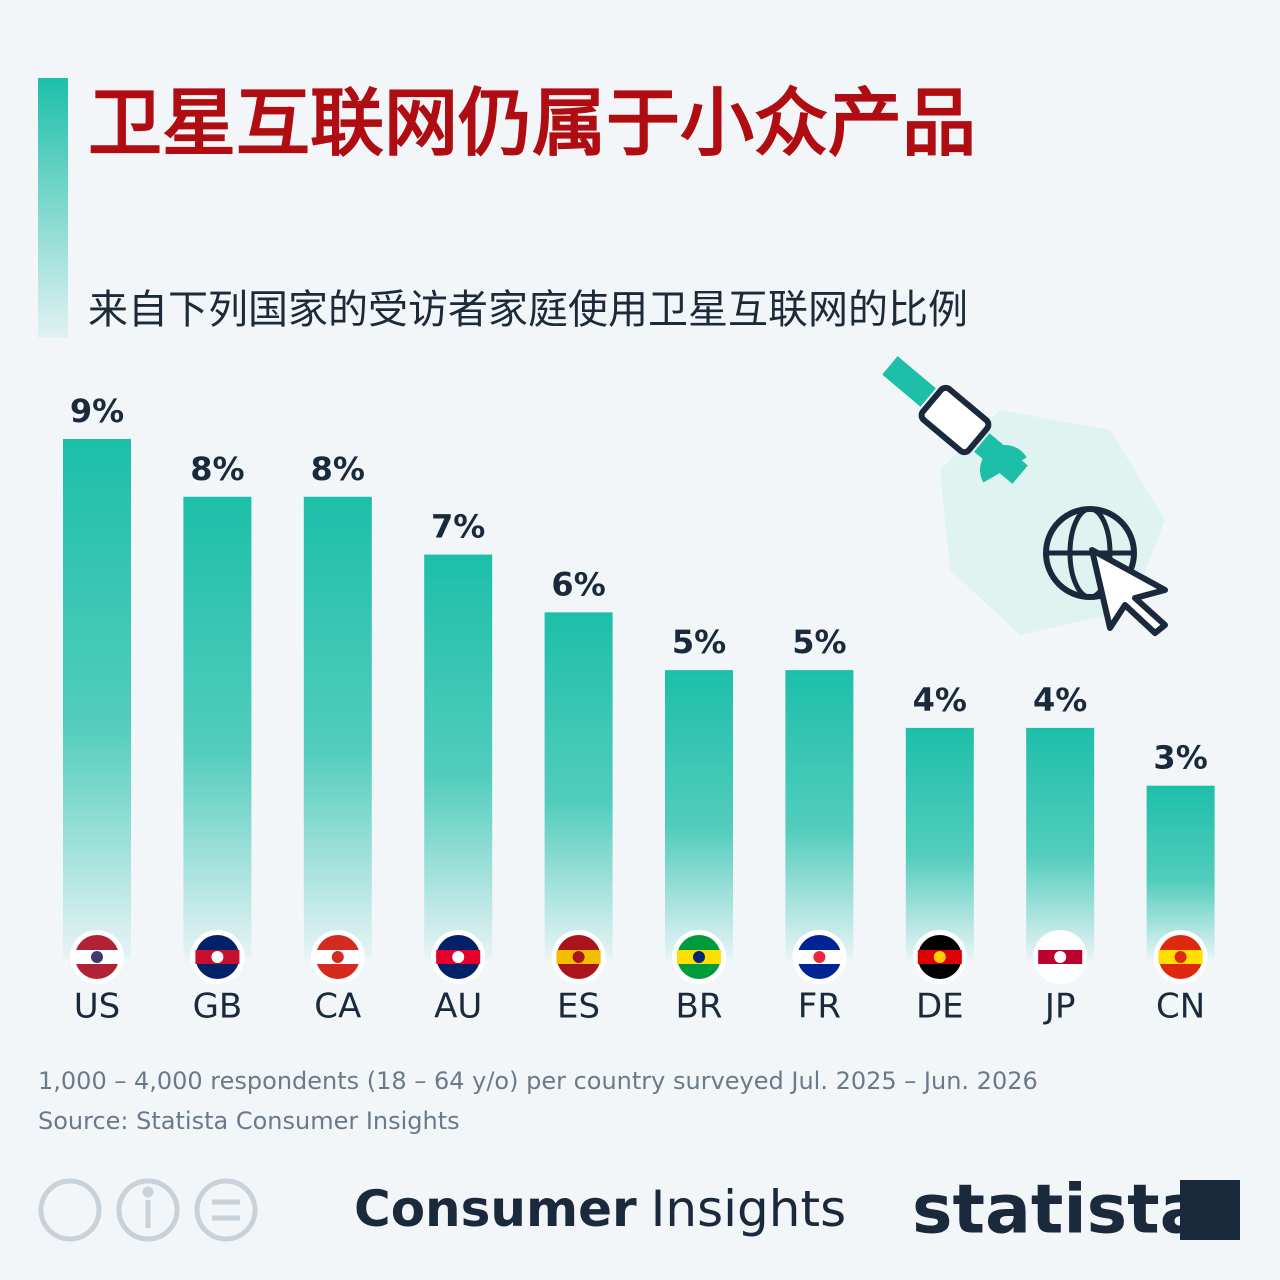  What do you see at coordinates (1059, 1210) in the screenshot?
I see `logo: statista` at bounding box center [1059, 1210].